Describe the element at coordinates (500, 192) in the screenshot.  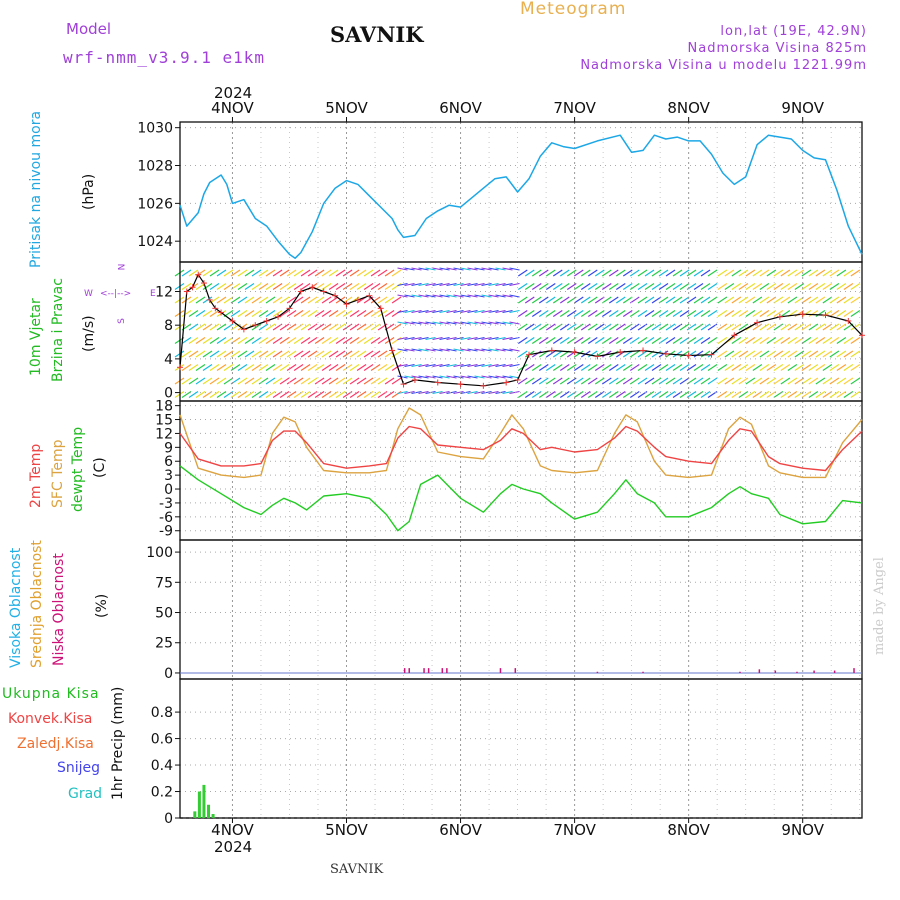
I see `panel-1: 1024 1026 1028 1030` at that location.